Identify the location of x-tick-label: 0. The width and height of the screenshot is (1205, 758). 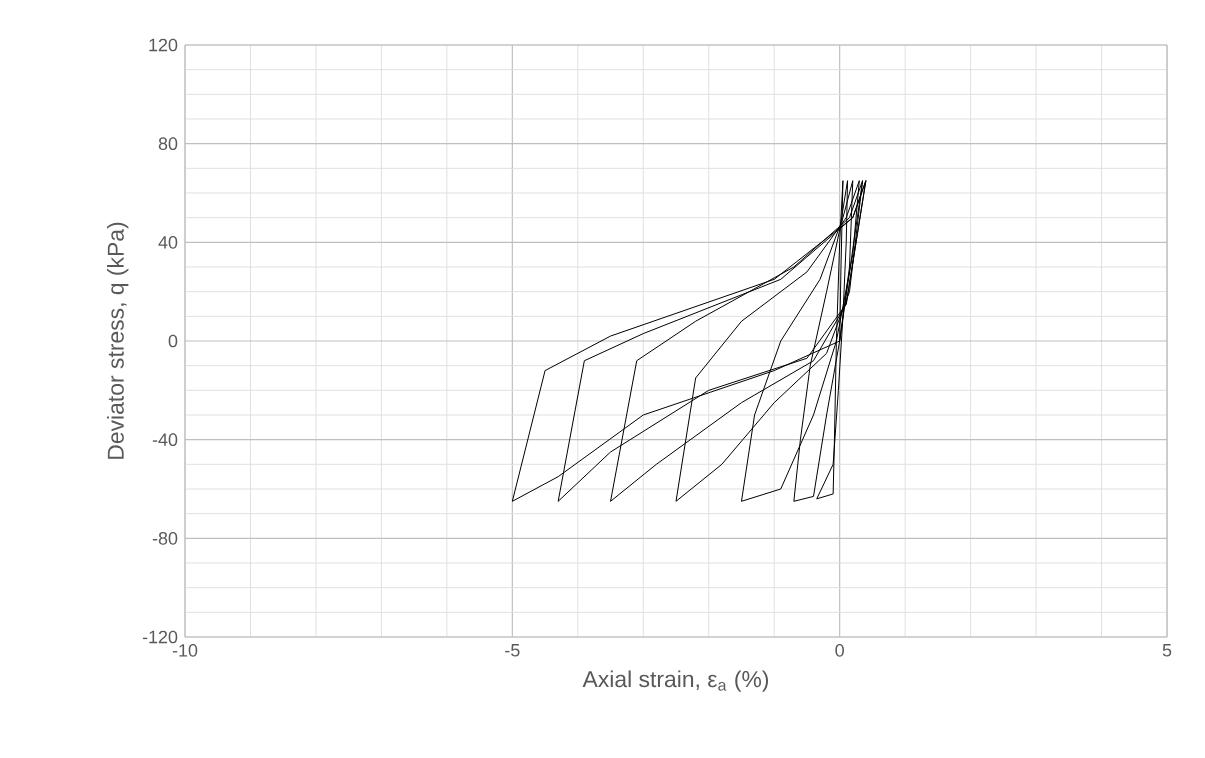
(839, 650).